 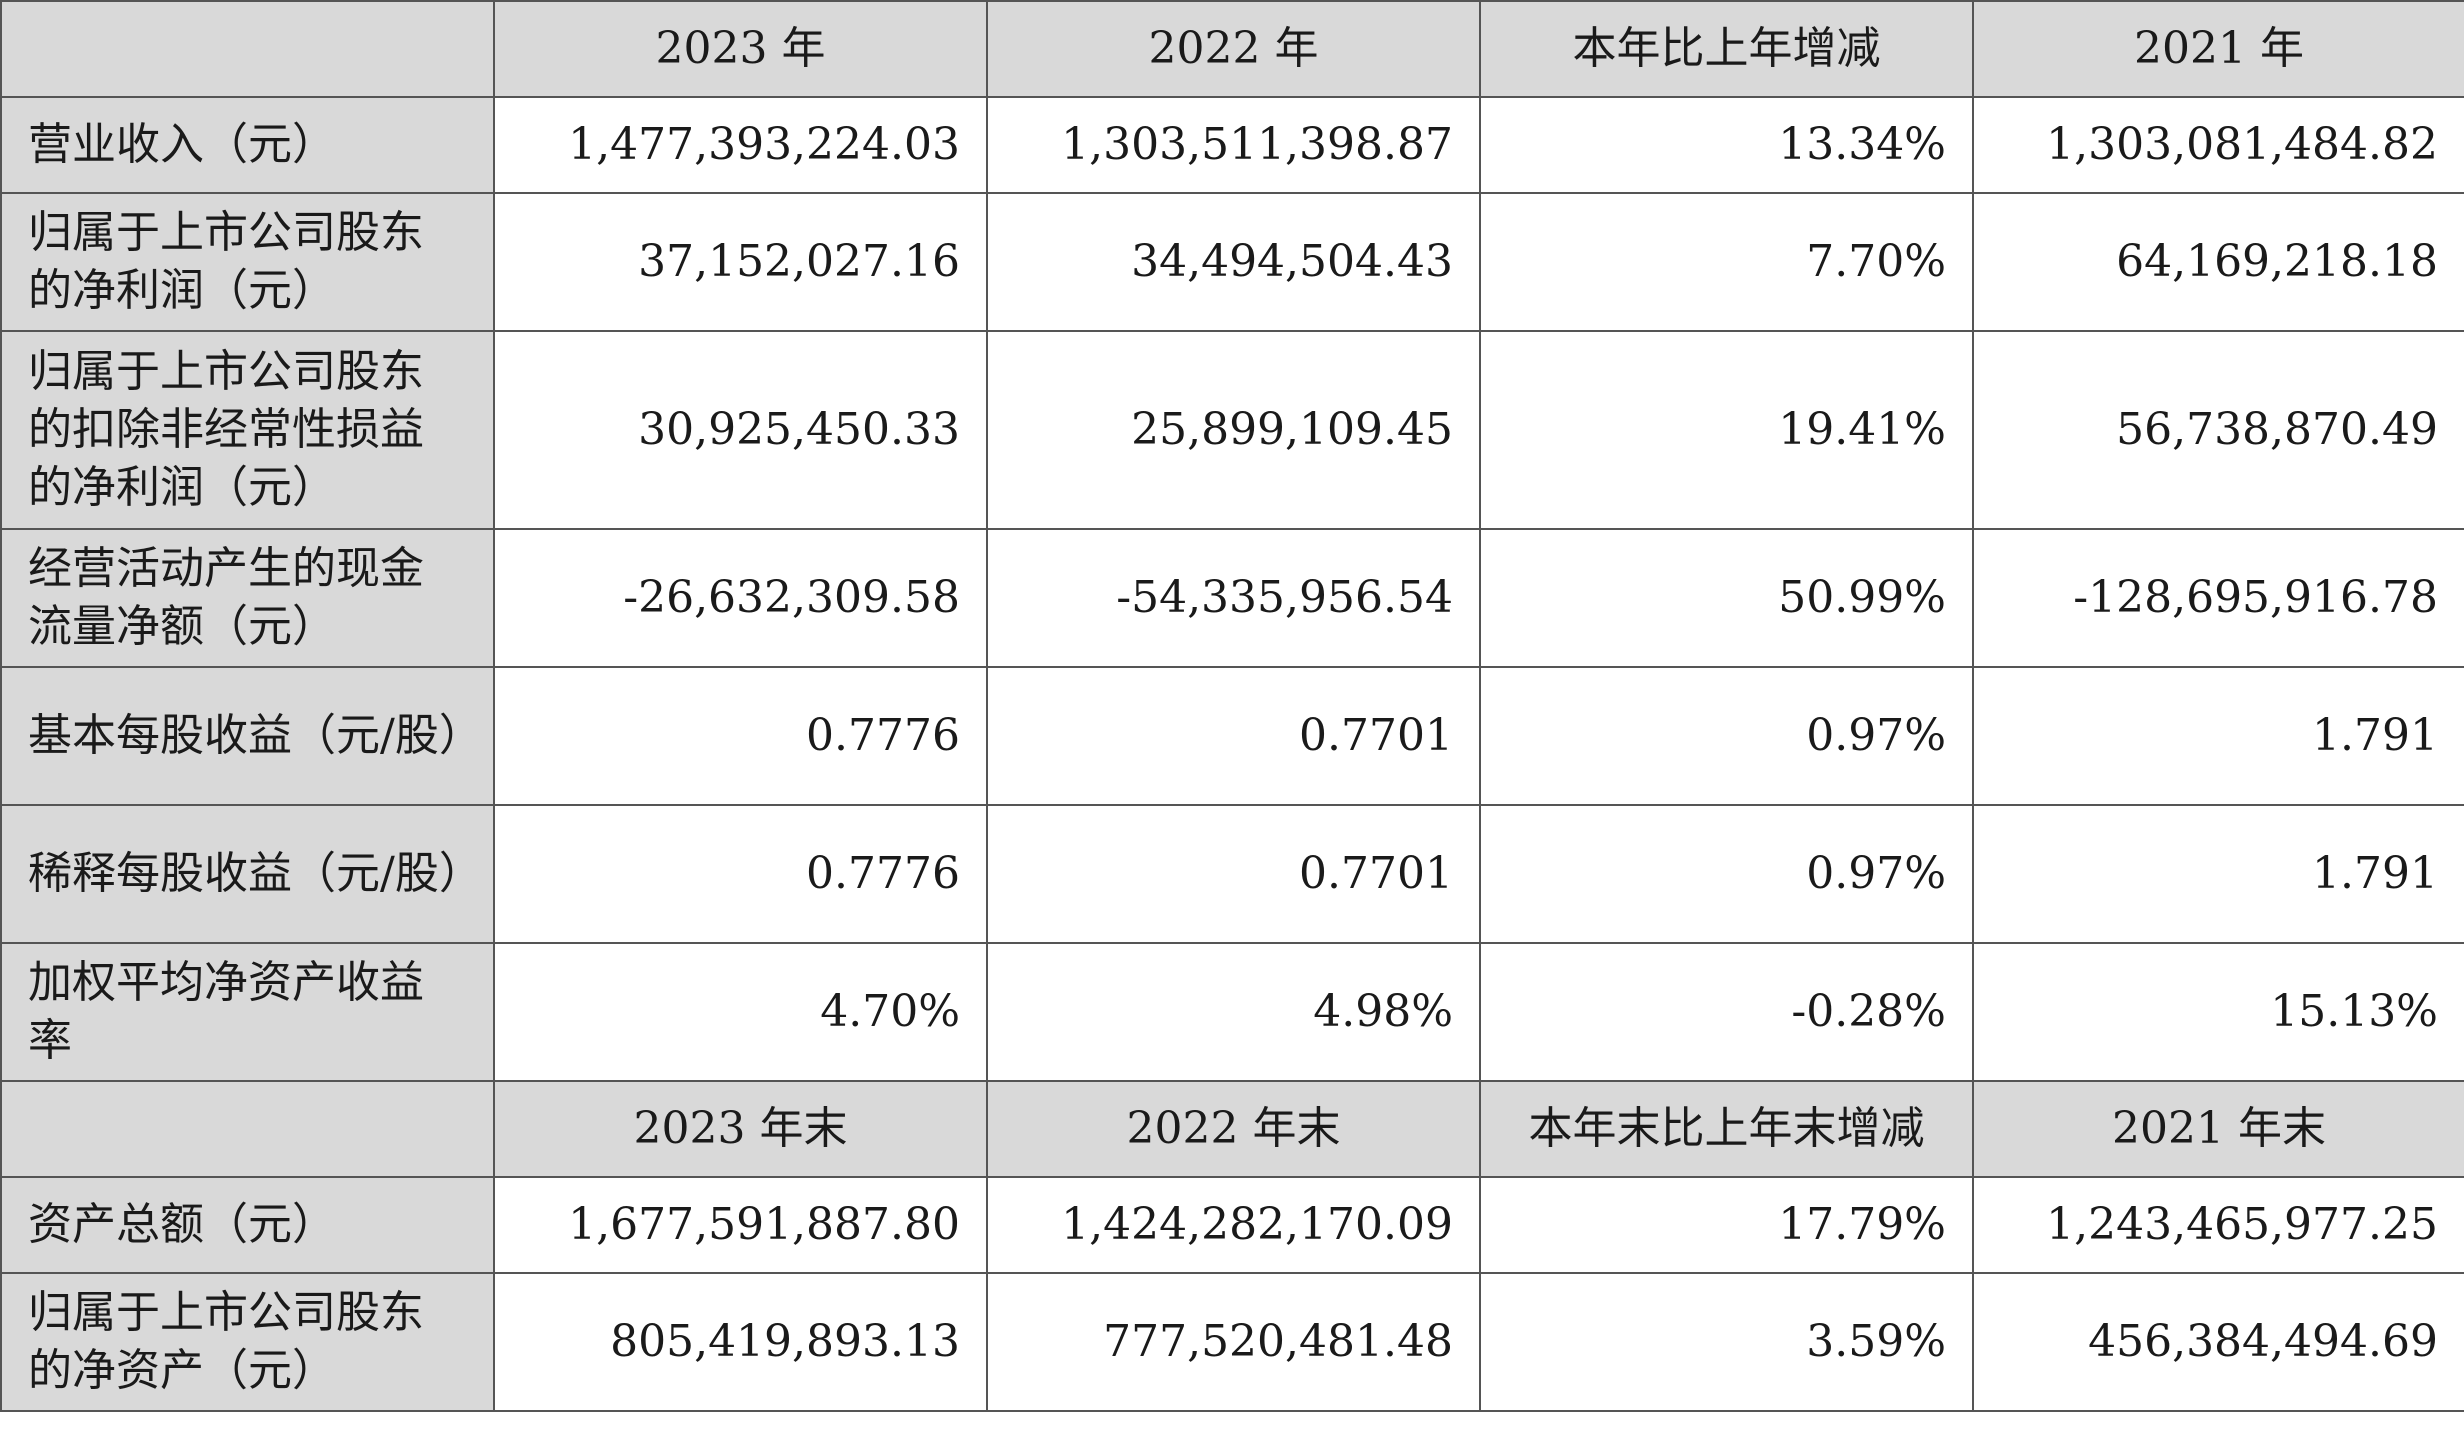 What do you see at coordinates (740, 145) in the screenshot?
I see `cell-value: 1,477,393,224.03` at bounding box center [740, 145].